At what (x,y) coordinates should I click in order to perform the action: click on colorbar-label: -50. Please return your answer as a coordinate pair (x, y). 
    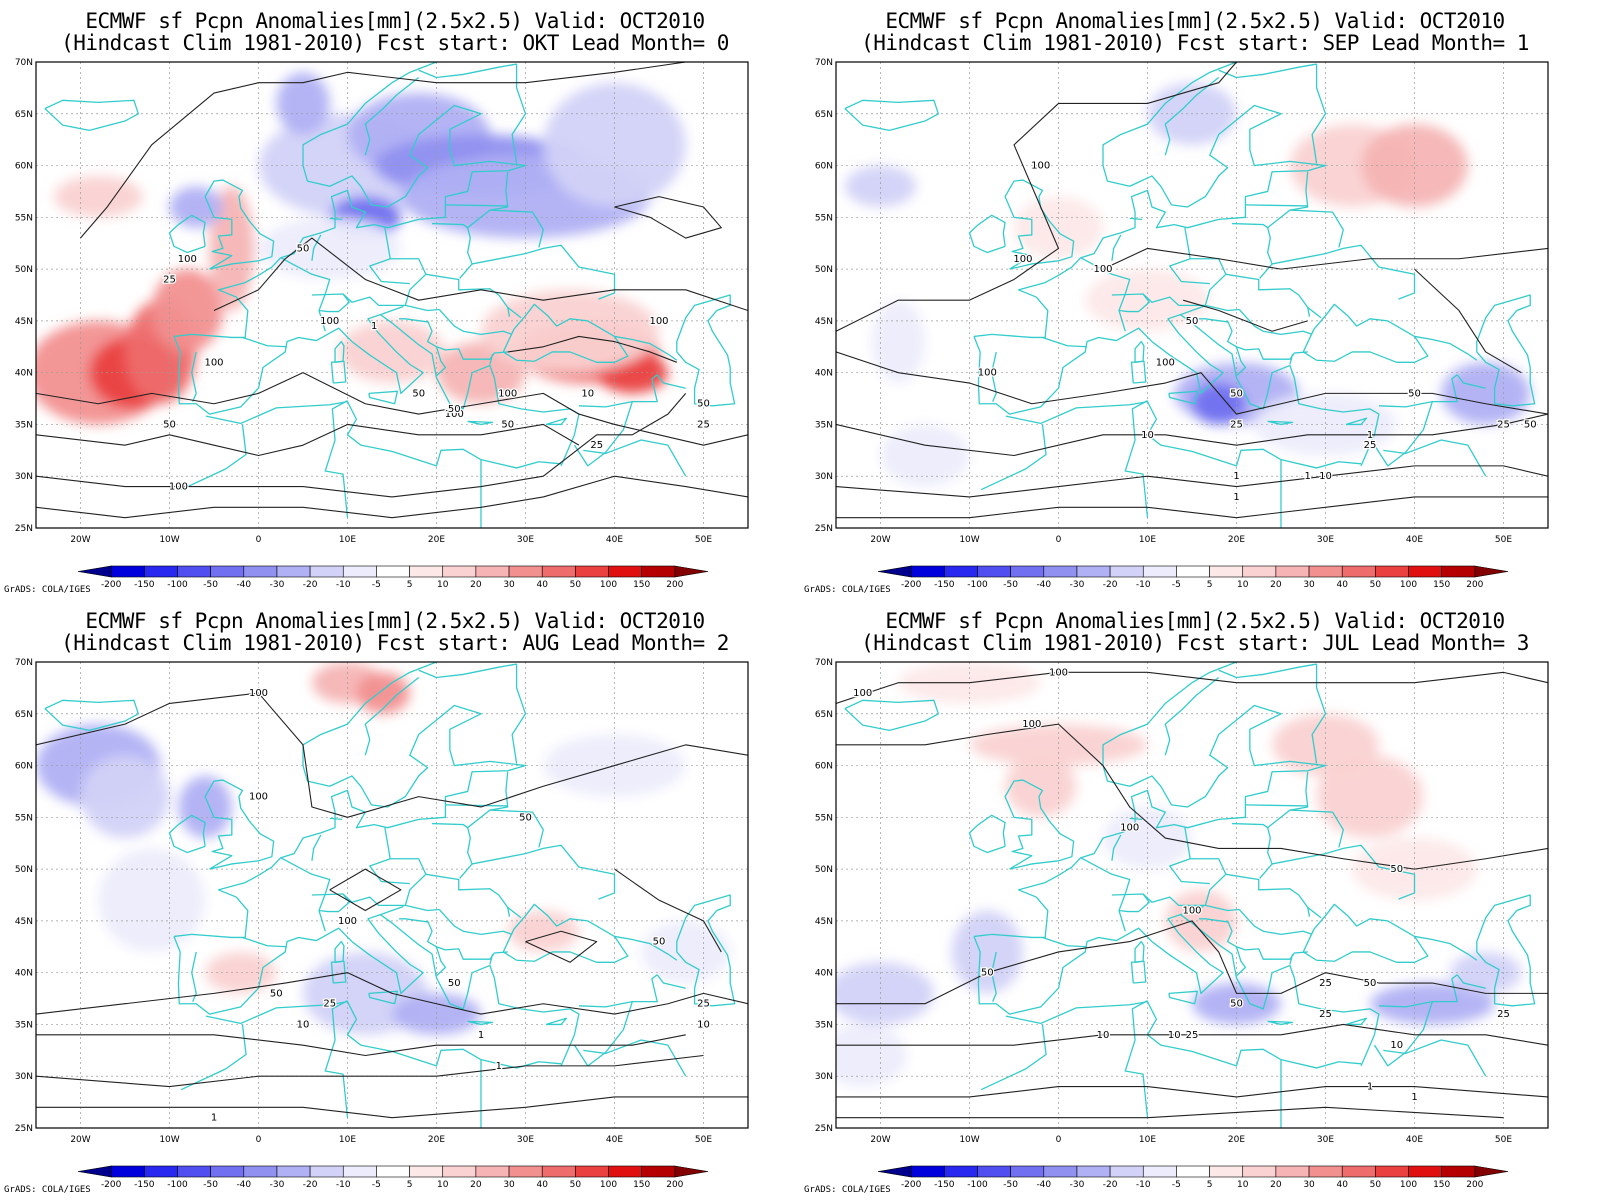
    Looking at the image, I should click on (210, 585).